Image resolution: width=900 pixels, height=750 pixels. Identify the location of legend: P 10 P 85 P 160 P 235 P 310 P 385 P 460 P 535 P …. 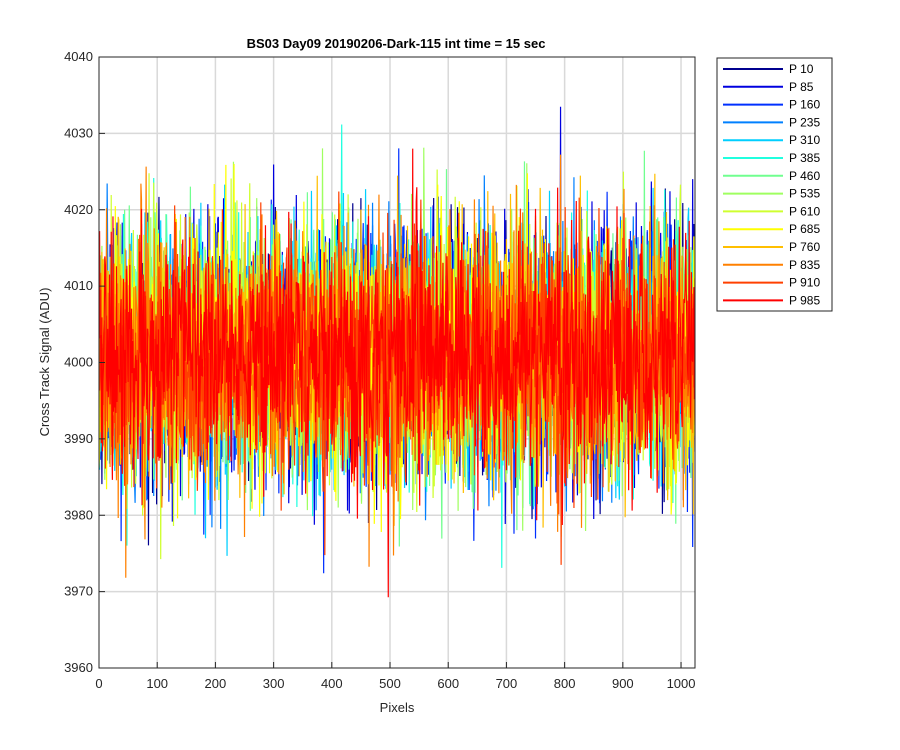
(774, 184).